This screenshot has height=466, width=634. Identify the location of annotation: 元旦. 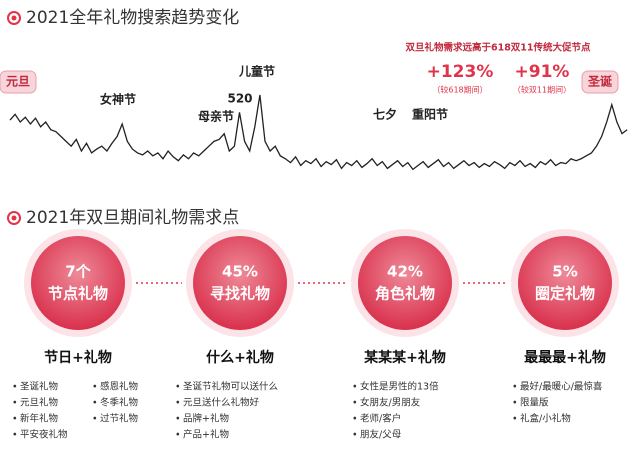
(18, 82).